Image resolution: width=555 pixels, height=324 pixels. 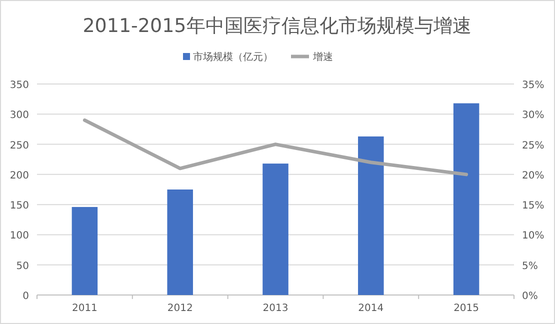 What do you see at coordinates (533, 206) in the screenshot?
I see `y2-tick-label: 15%` at bounding box center [533, 206].